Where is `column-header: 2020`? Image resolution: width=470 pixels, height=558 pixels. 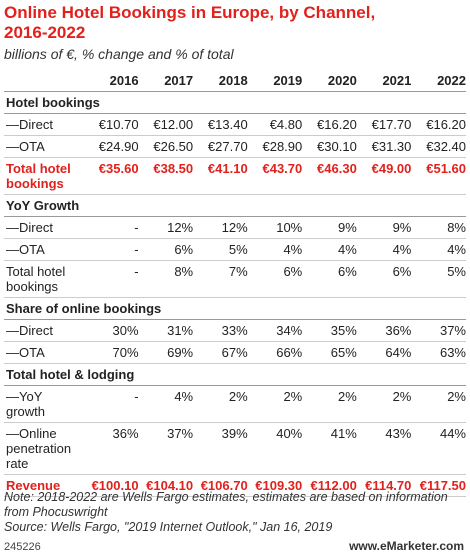 column-header: 2020 is located at coordinates (329, 81).